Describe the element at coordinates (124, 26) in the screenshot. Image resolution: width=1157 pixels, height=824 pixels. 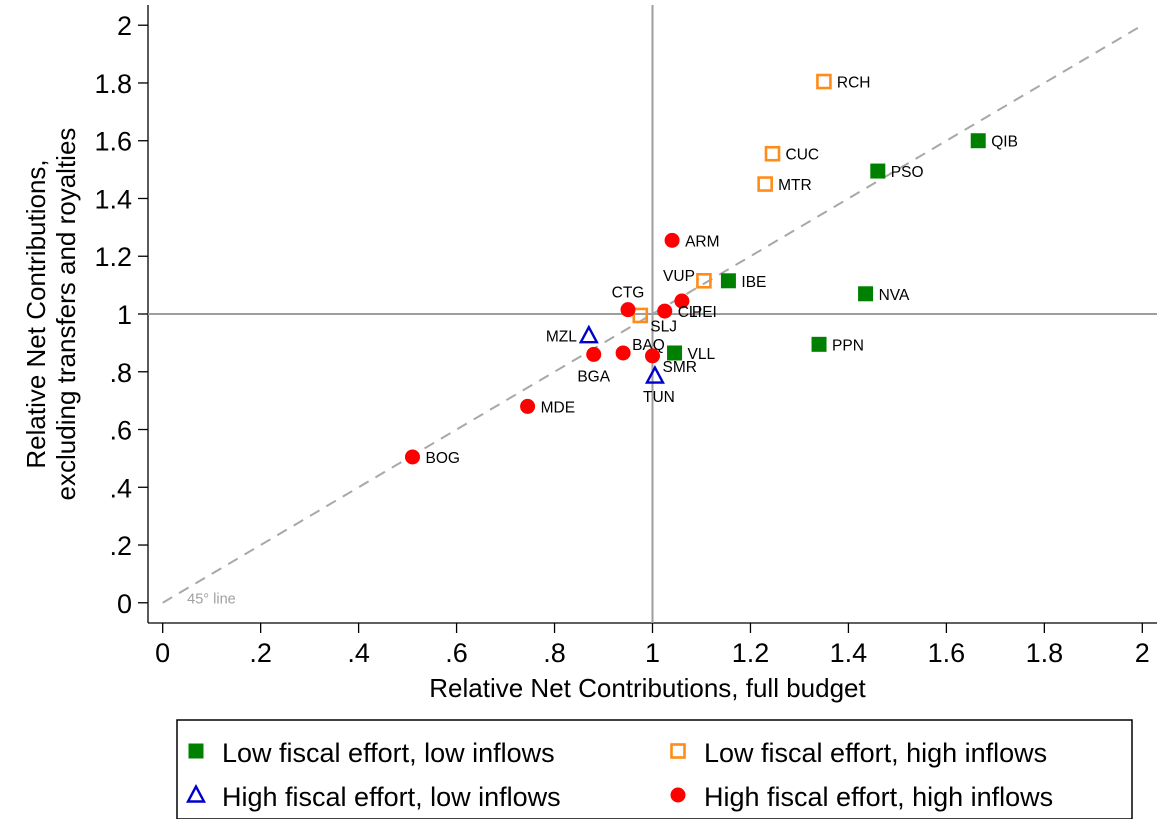
I see `y-tick-label: 2` at that location.